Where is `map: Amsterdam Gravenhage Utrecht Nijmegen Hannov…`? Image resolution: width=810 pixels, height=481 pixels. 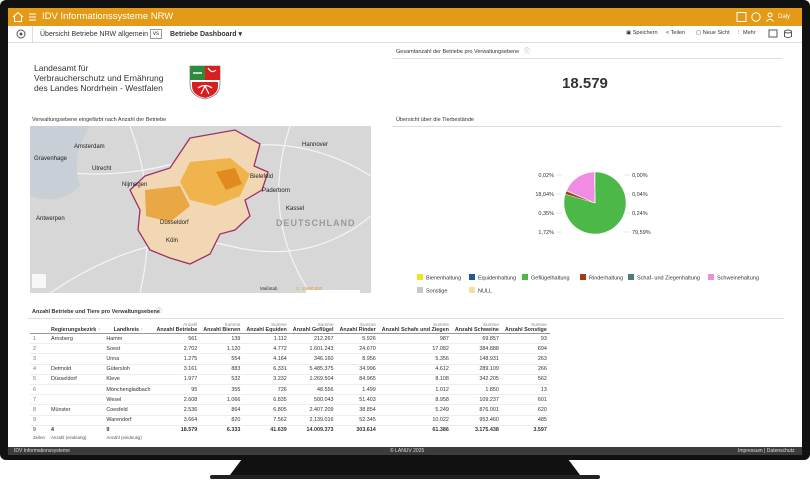
map: Amsterdam Gravenhage Utrecht Nijmegen Hannov… is located at coordinates (200, 209).